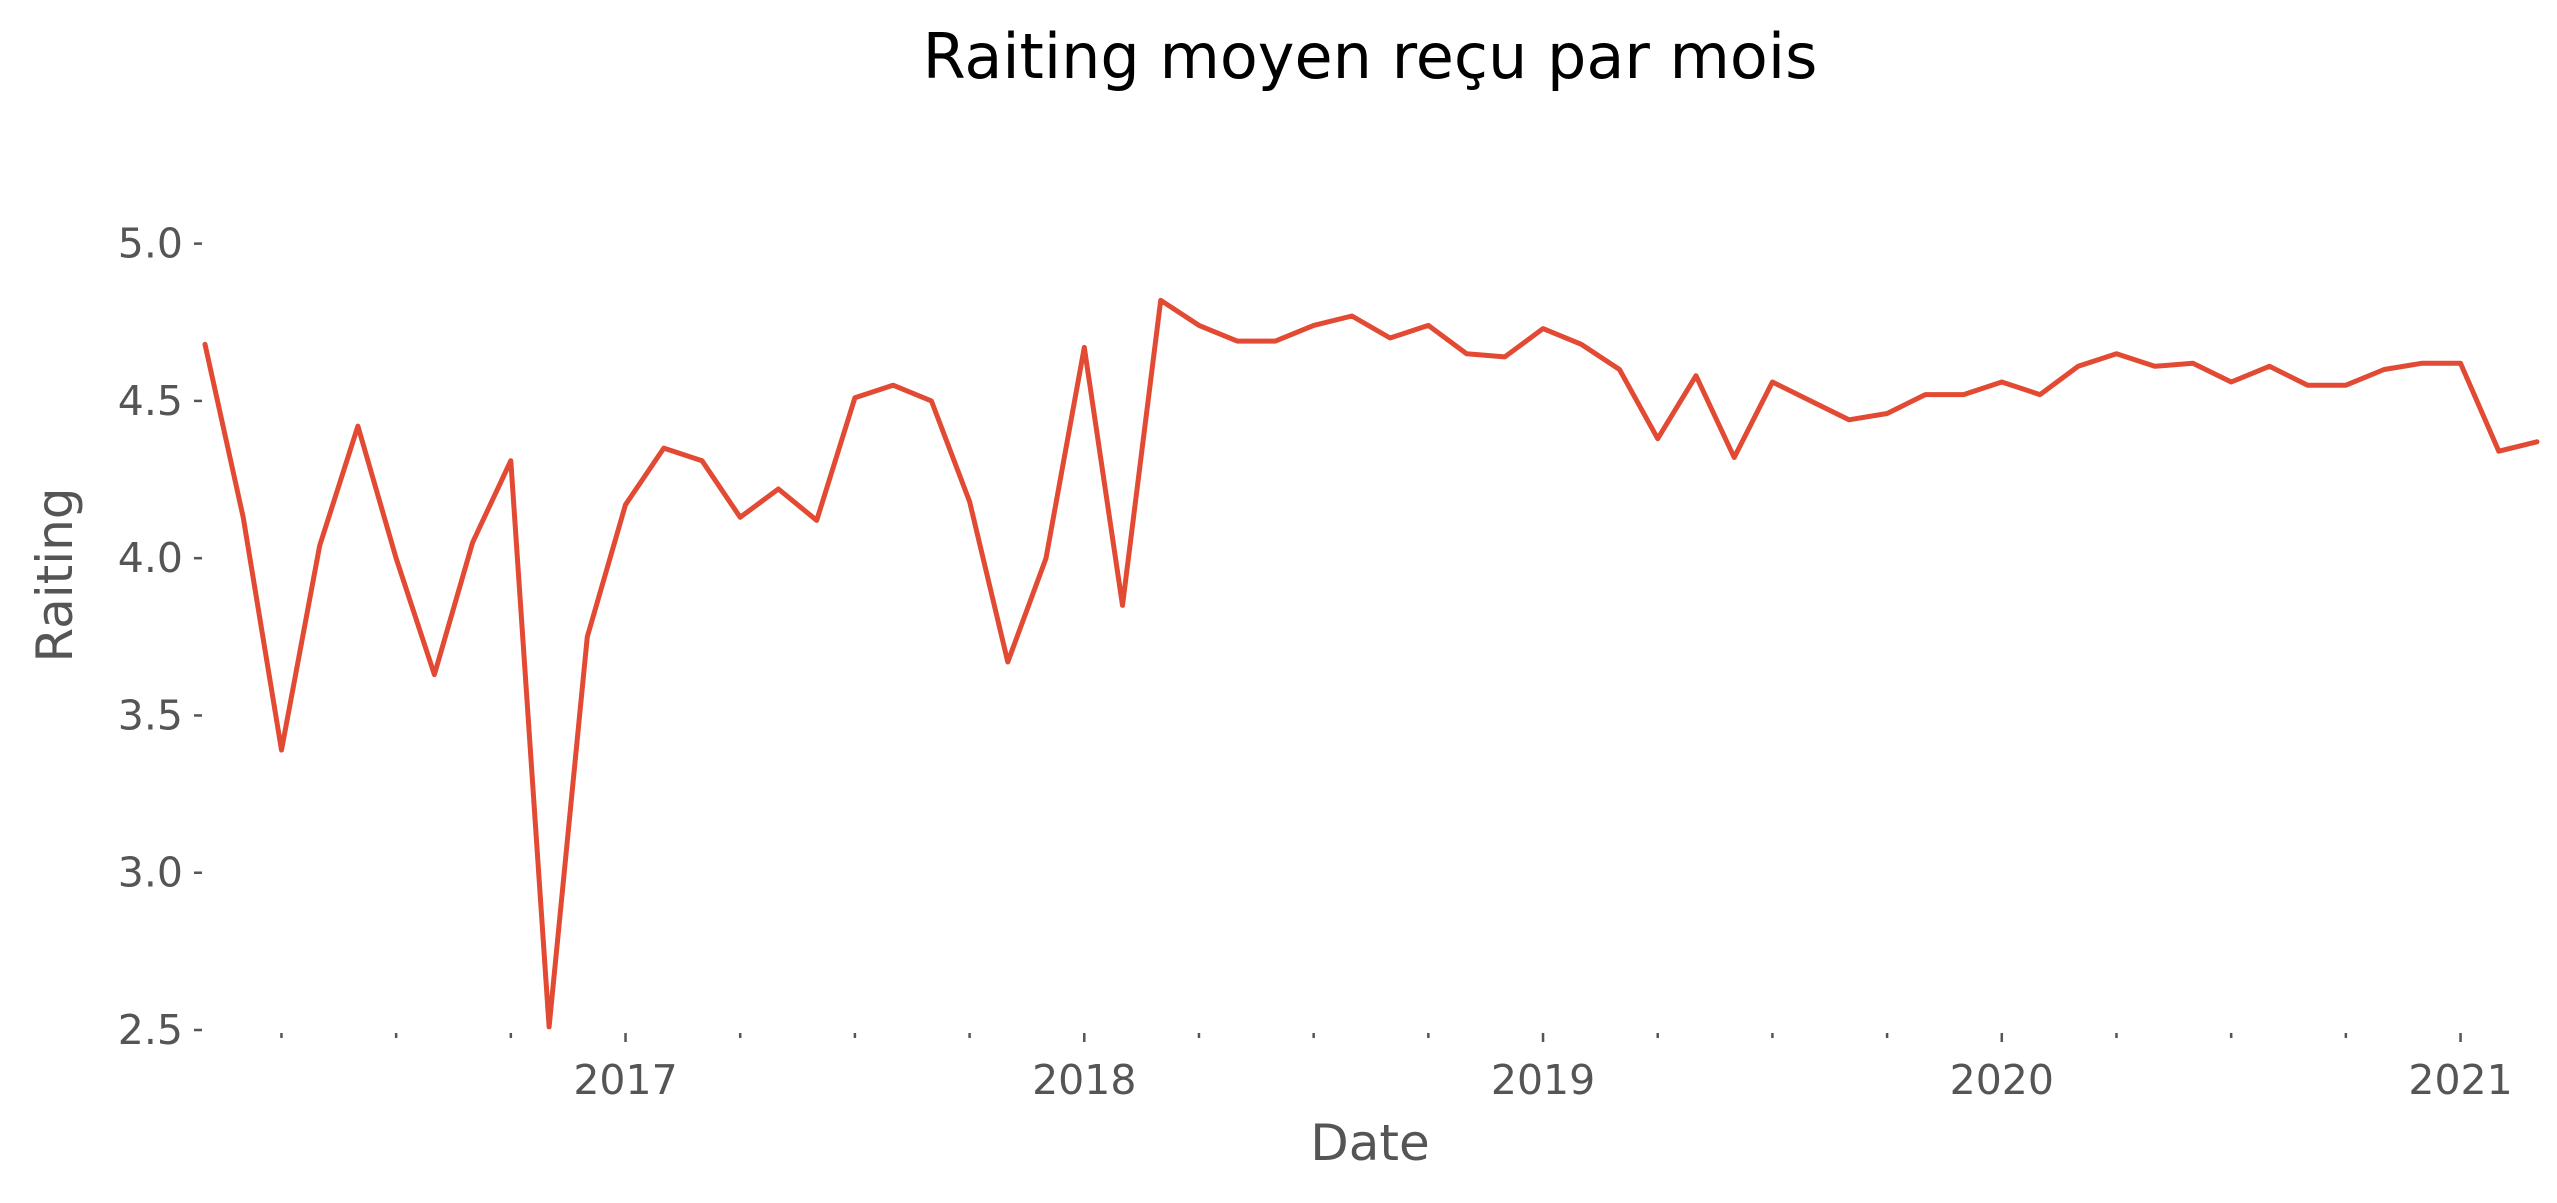 The width and height of the screenshot is (2557, 1203). Describe the element at coordinates (150, 401) in the screenshot. I see `y-tick-label: 4.5` at that location.